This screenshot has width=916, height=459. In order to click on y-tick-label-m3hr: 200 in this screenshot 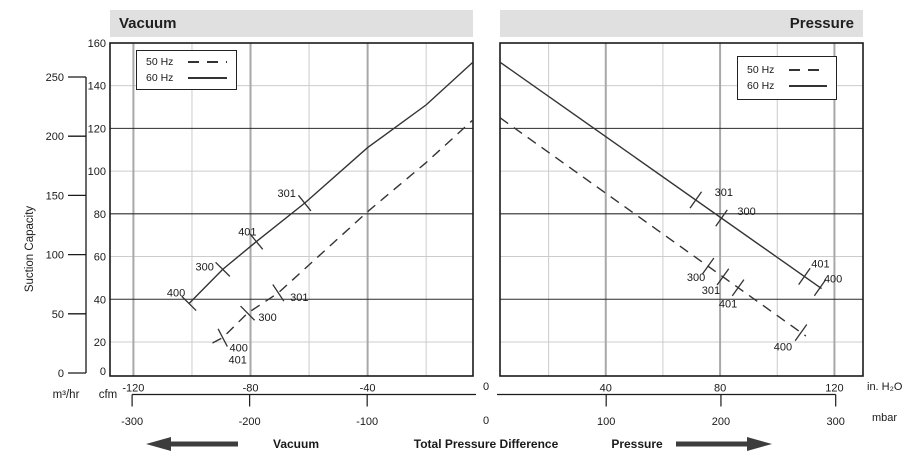, I will do `click(55, 137)`.